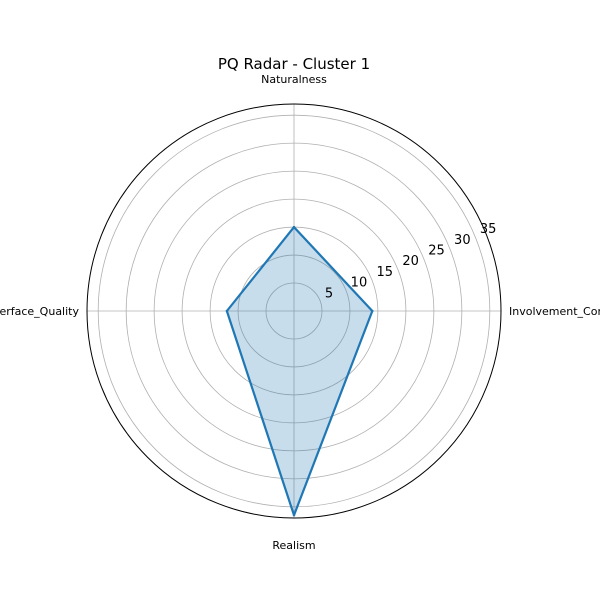  I want to click on r-tick-label: 10, so click(359, 283).